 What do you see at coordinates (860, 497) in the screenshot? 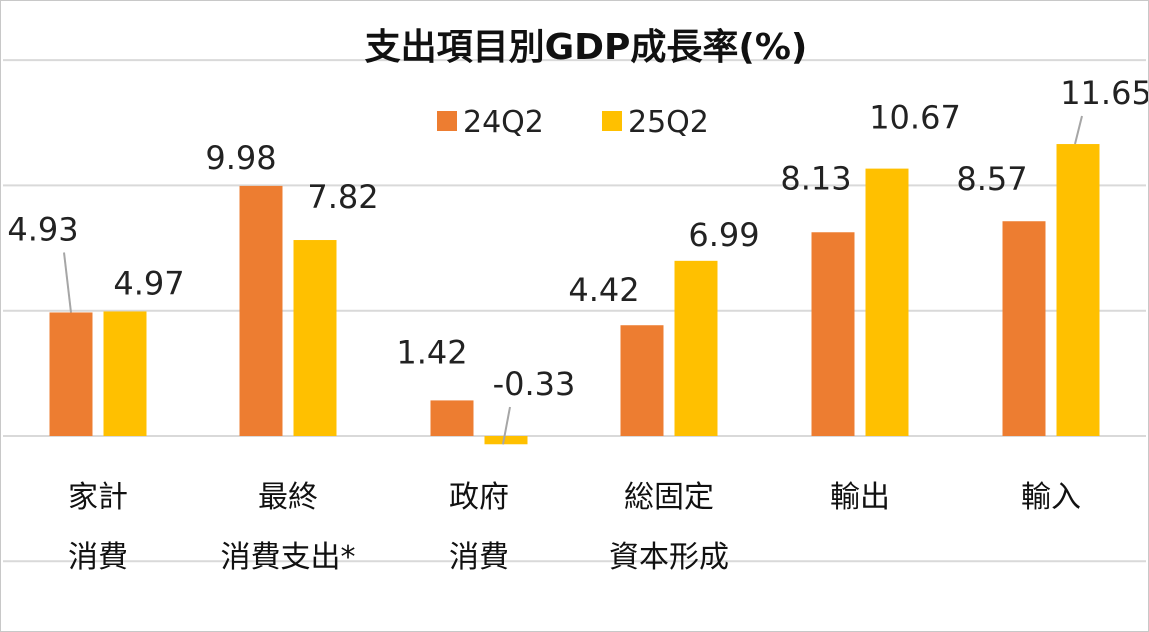
I see `category-label: 輸出` at bounding box center [860, 497].